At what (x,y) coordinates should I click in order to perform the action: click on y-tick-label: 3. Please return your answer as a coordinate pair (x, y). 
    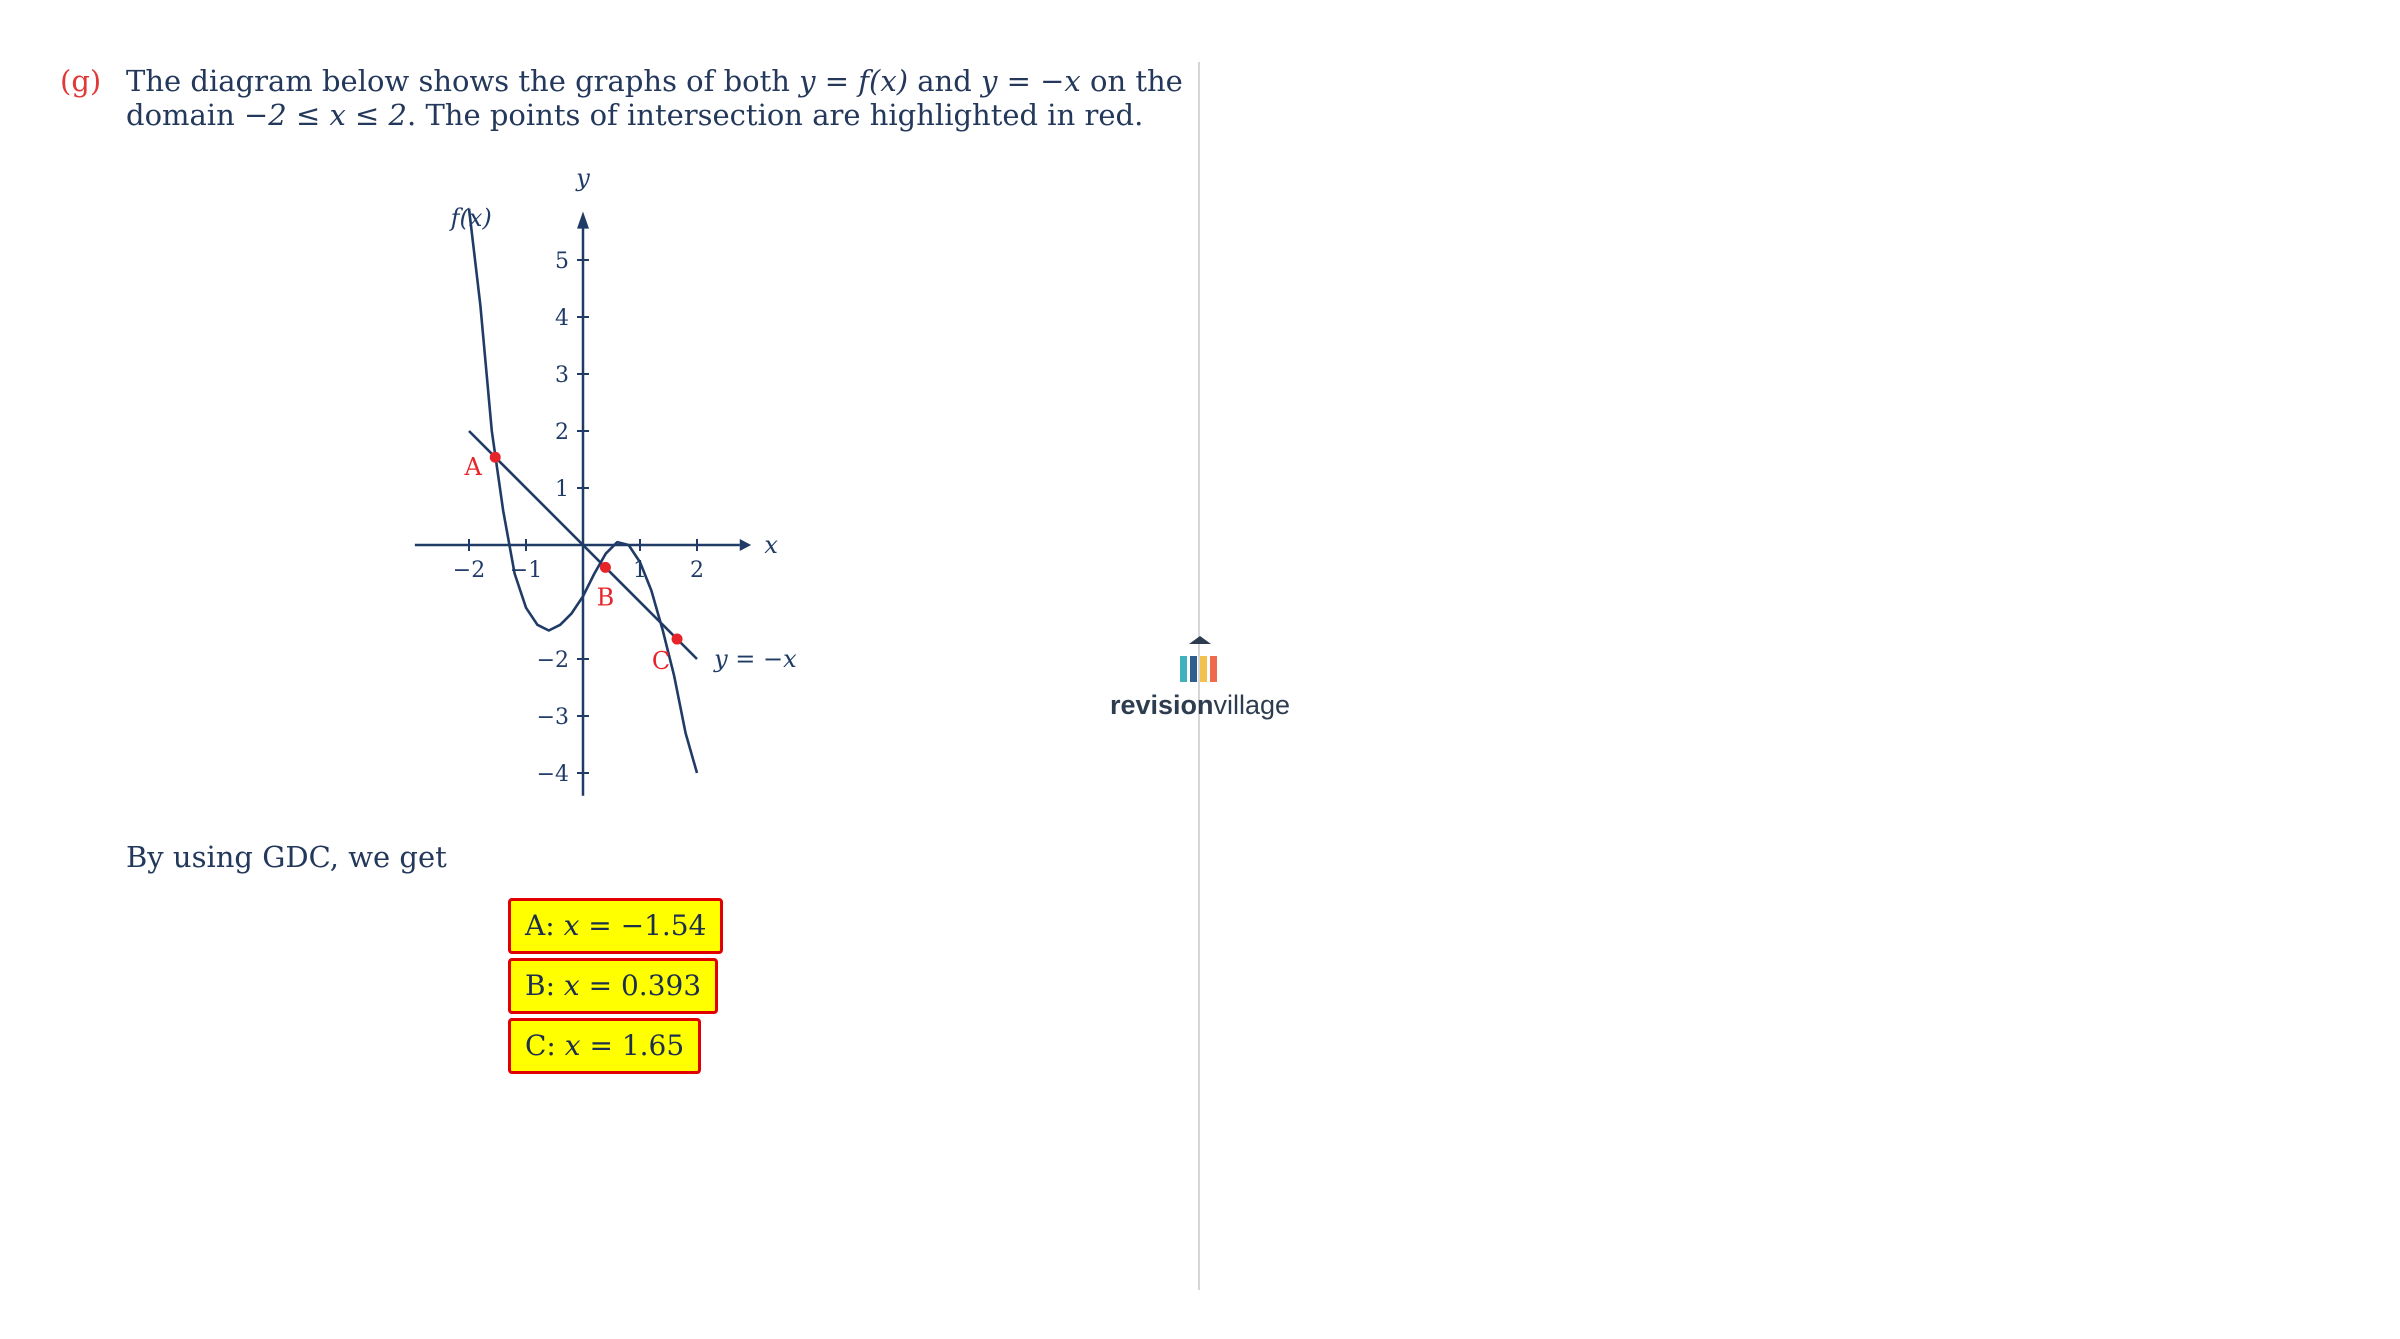
    Looking at the image, I should click on (562, 375).